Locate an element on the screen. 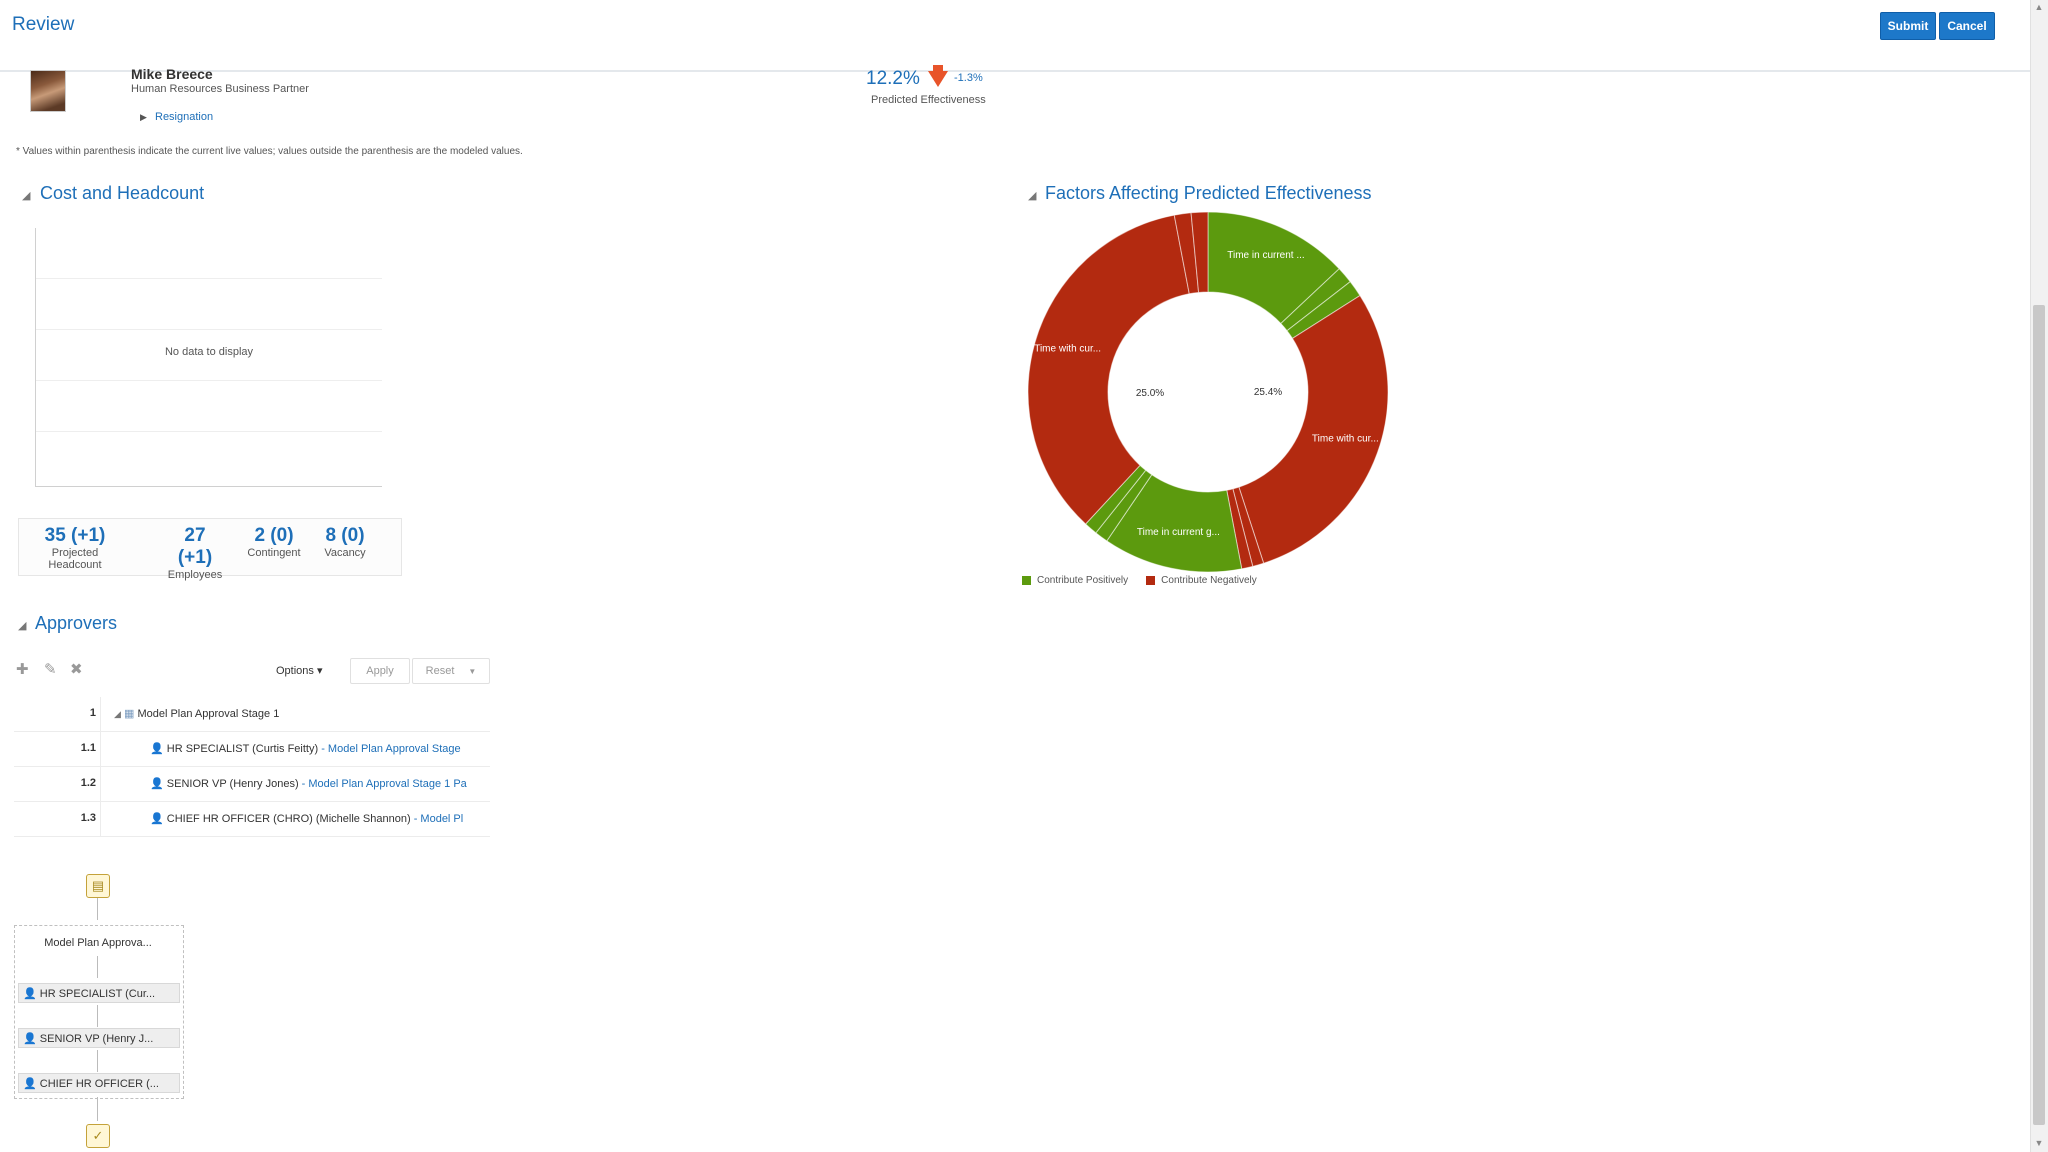  approver-stage: - Model Plan Approval Stage is located at coordinates (389, 749).